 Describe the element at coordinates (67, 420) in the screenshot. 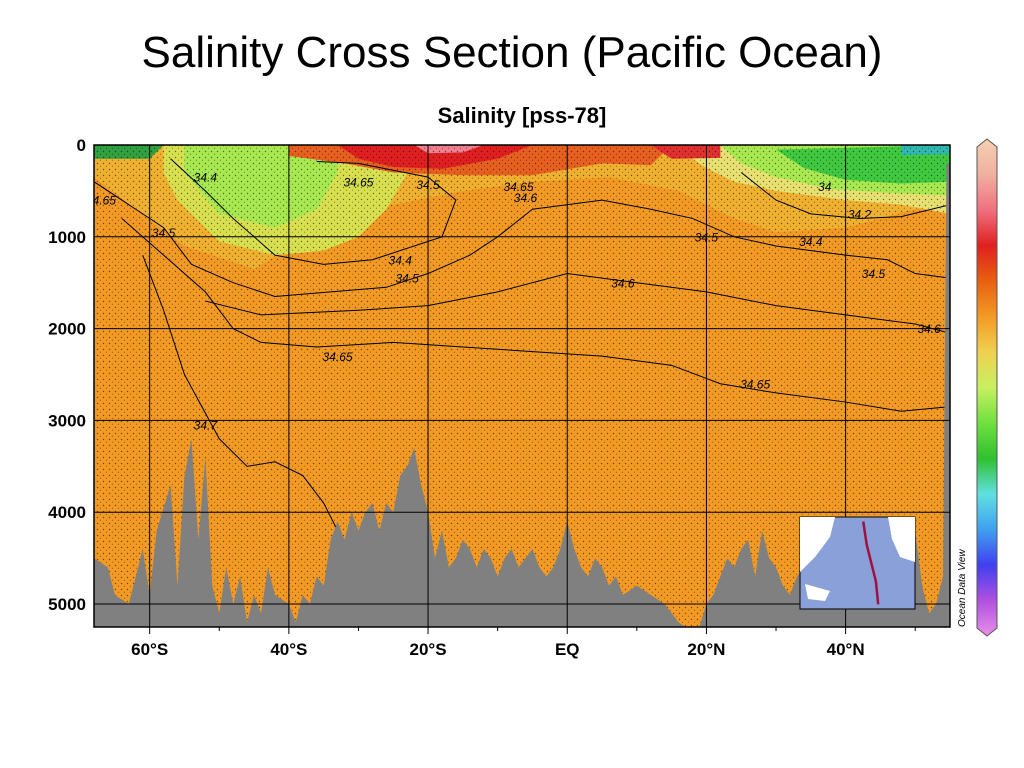

I see `y-tick-label-3: 3000` at that location.